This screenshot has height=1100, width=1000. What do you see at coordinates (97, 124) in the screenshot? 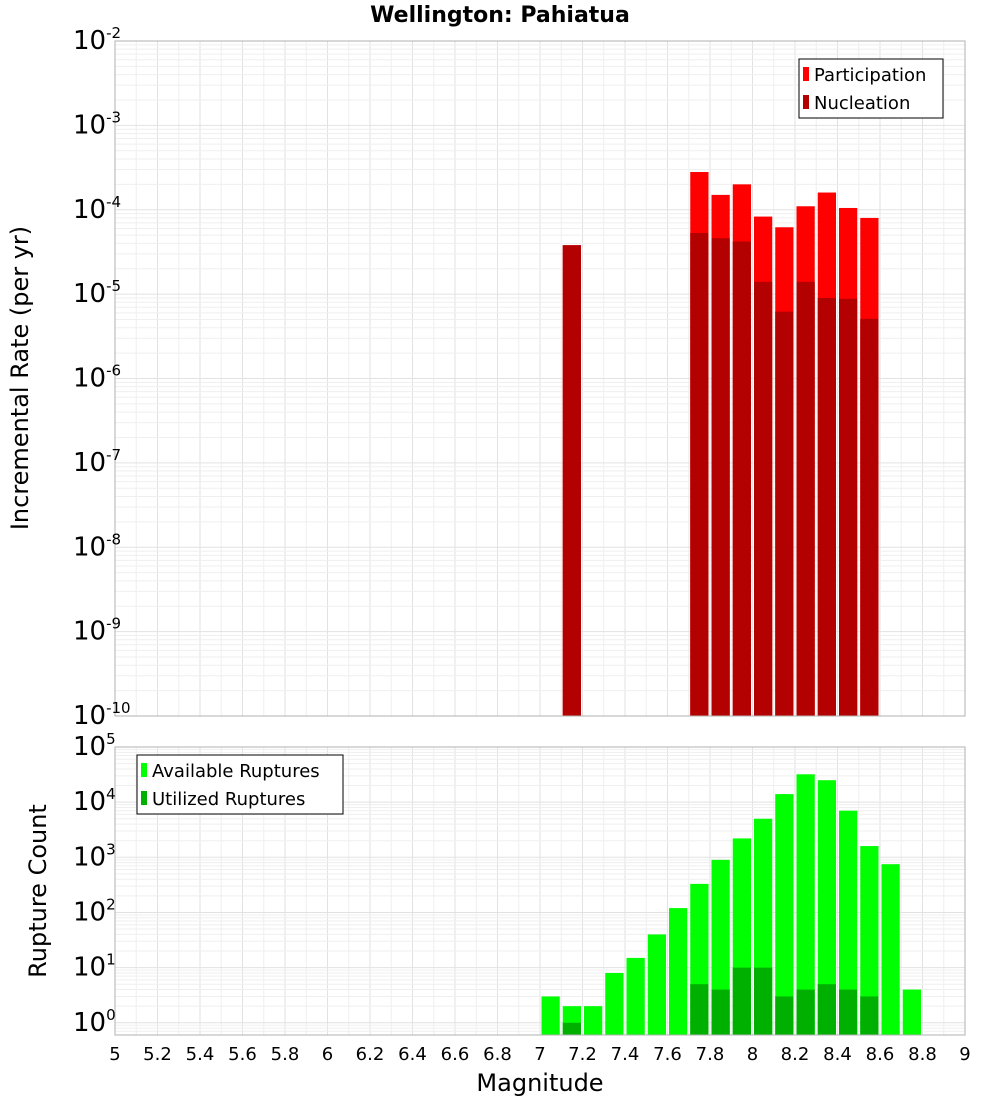
I see `y-tick-label: 10⁻³` at bounding box center [97, 124].